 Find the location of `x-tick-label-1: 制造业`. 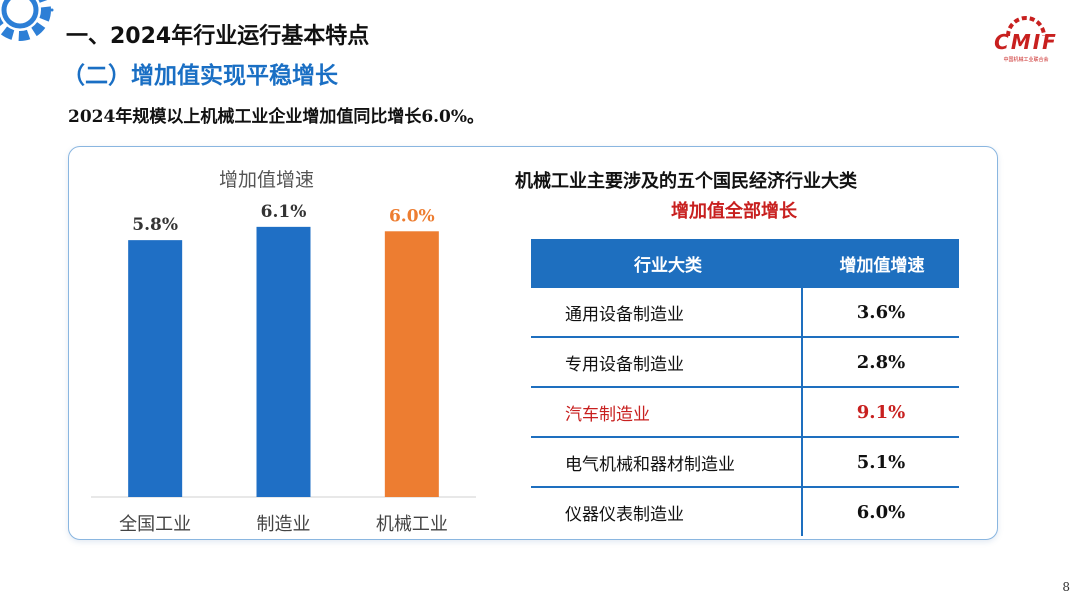

x-tick-label-1: 制造业 is located at coordinates (284, 524).